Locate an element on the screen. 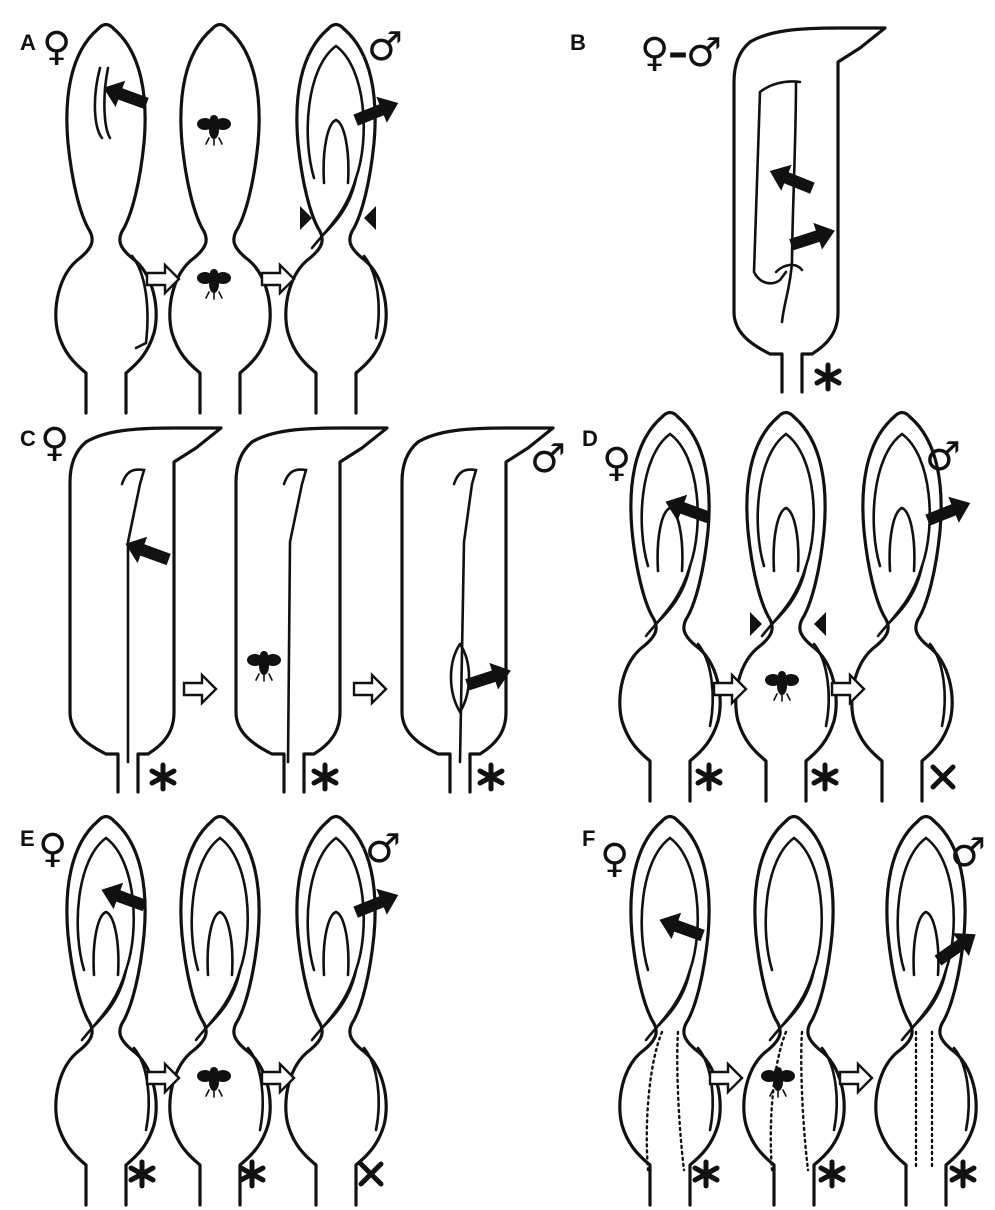  panel-f: F ♀ ♂ is located at coordinates (784, 1010).